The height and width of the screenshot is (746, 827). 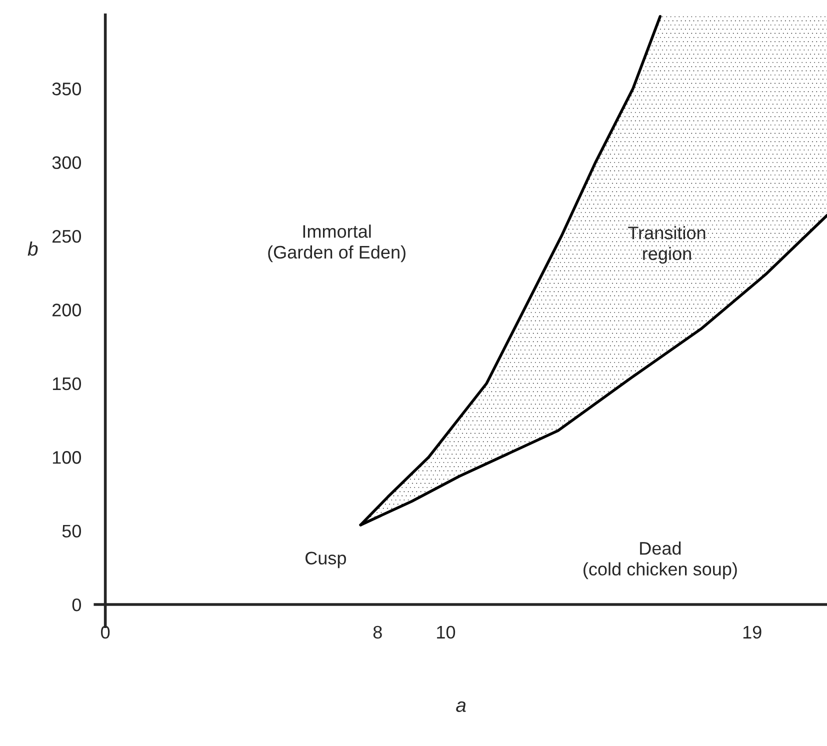 I want to click on annotation: Cusp, so click(x=326, y=560).